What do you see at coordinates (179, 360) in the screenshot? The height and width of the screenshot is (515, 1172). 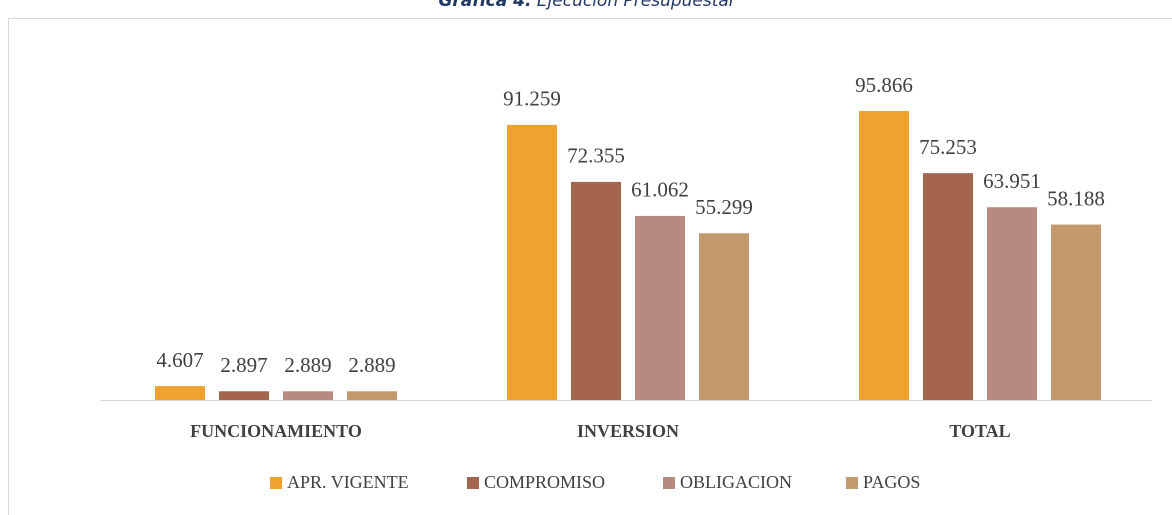 I see `data-label: 4.607` at bounding box center [179, 360].